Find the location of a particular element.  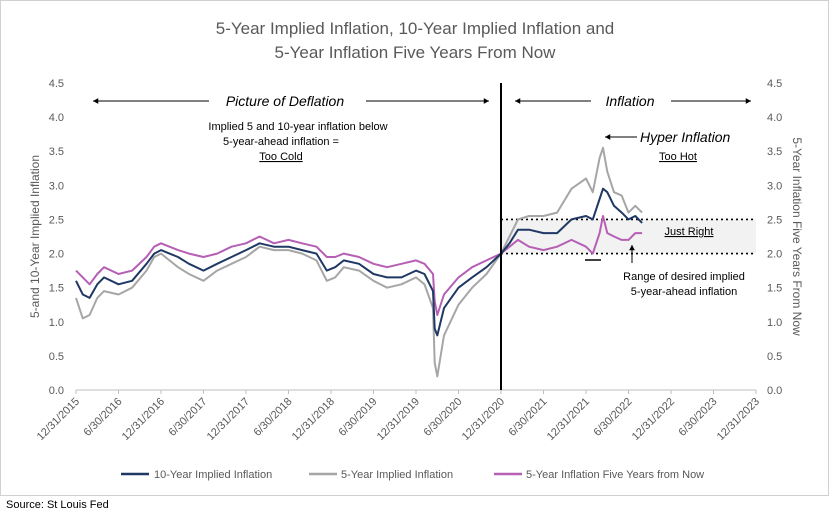

x-tick-label: 6/30/2018 is located at coordinates (273, 417).